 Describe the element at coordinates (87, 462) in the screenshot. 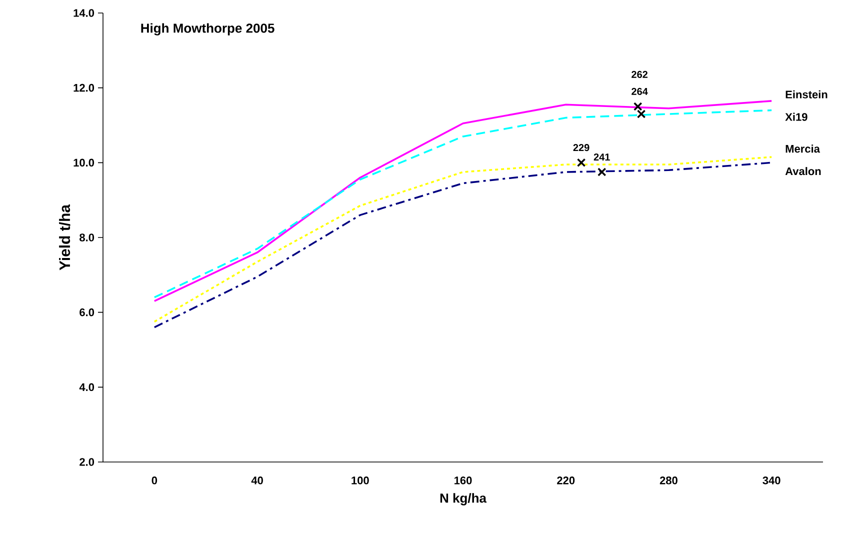

I see `y-tick-label: 2.0` at that location.